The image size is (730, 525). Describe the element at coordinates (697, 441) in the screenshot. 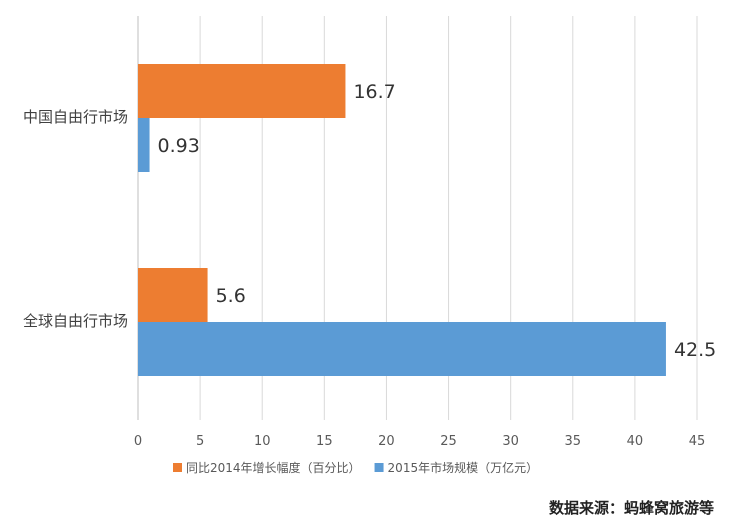

I see `x-tick-label: 45` at that location.